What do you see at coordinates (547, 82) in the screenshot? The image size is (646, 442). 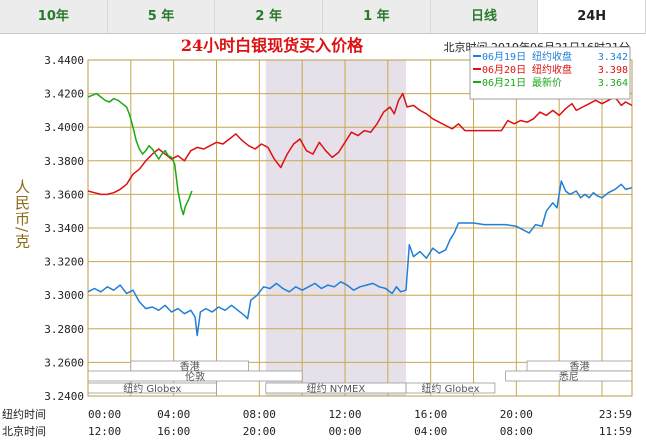 I see `legend-label: 最新价` at bounding box center [547, 82].